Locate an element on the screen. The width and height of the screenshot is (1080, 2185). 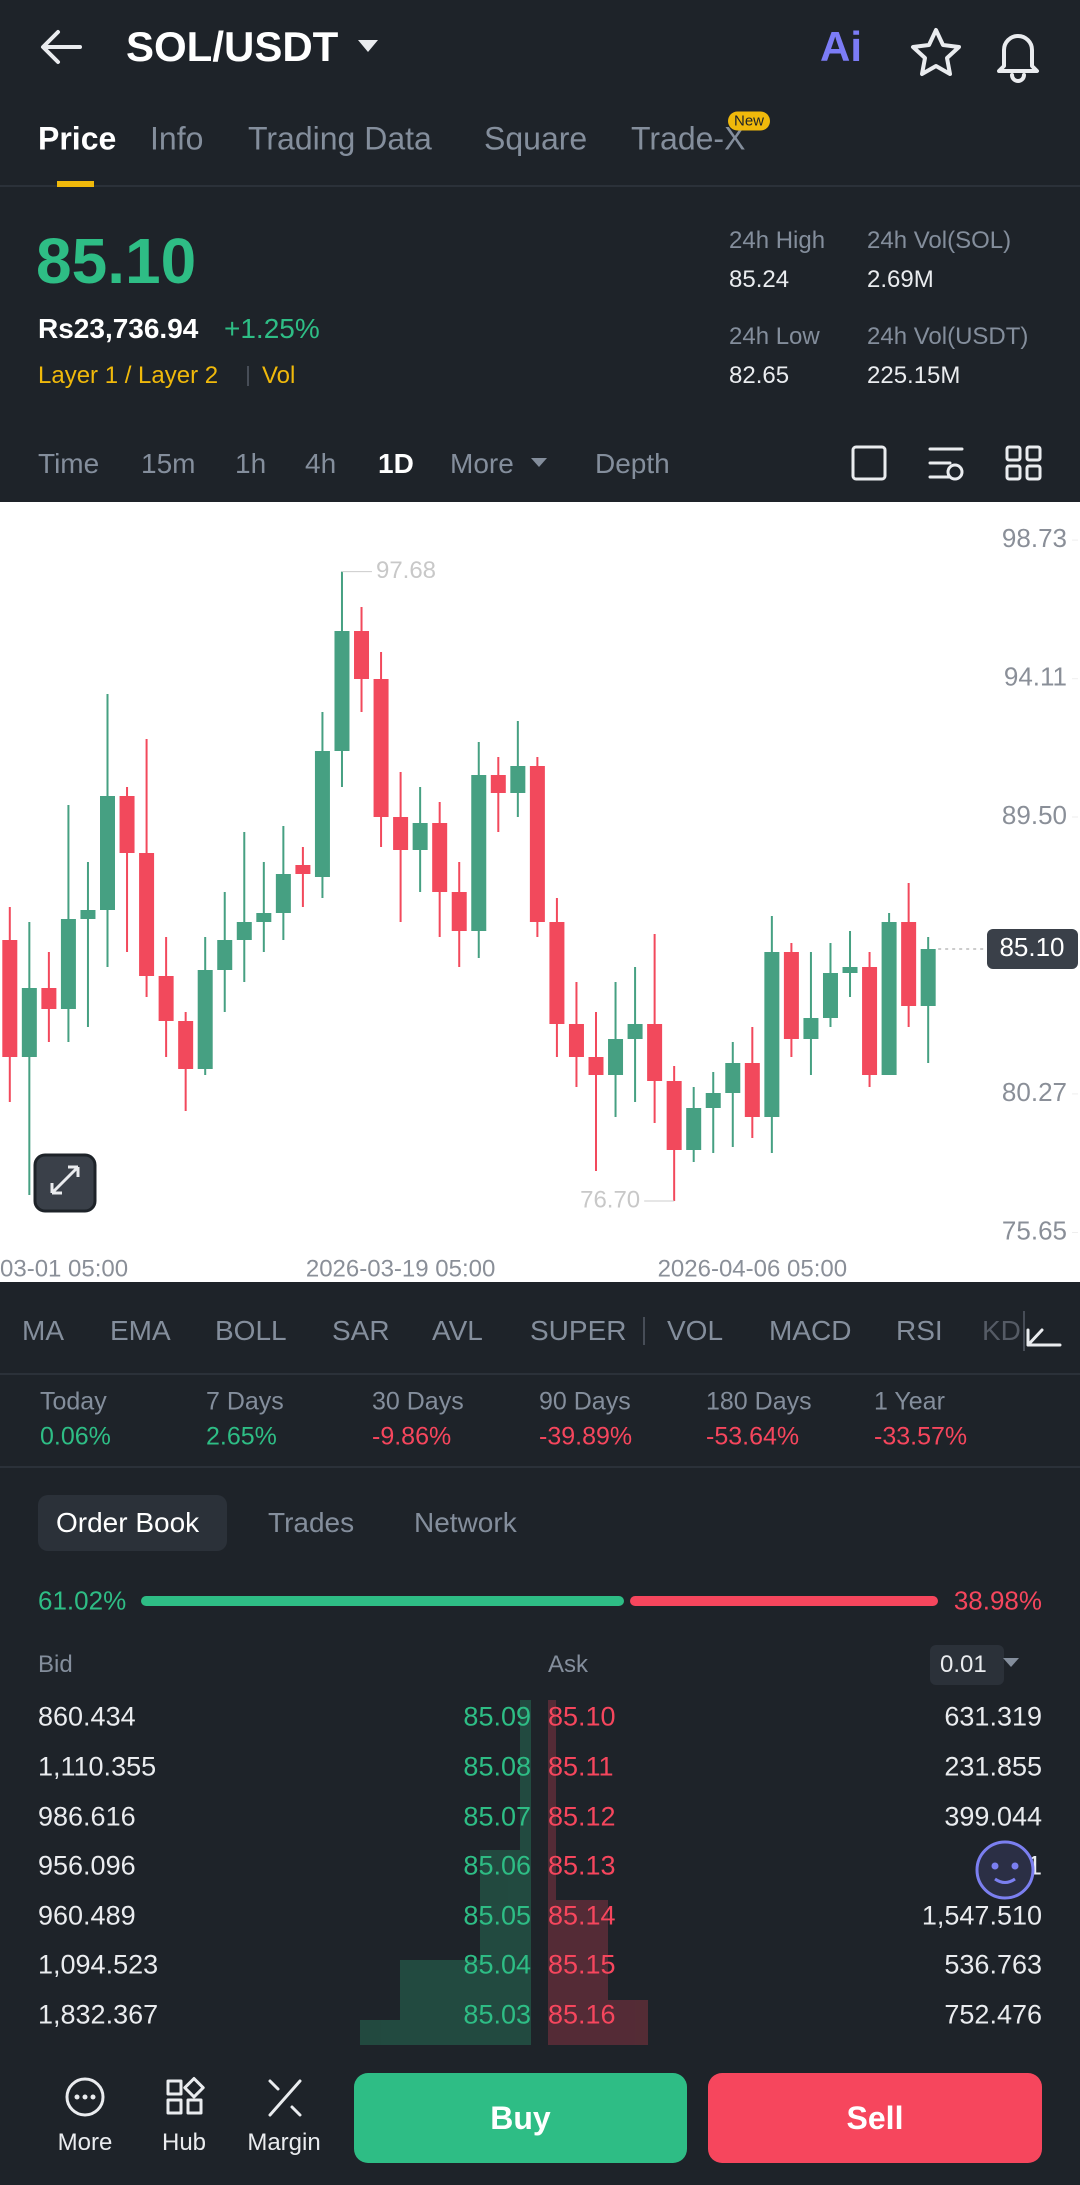
indicator: EMA is located at coordinates (140, 1330).